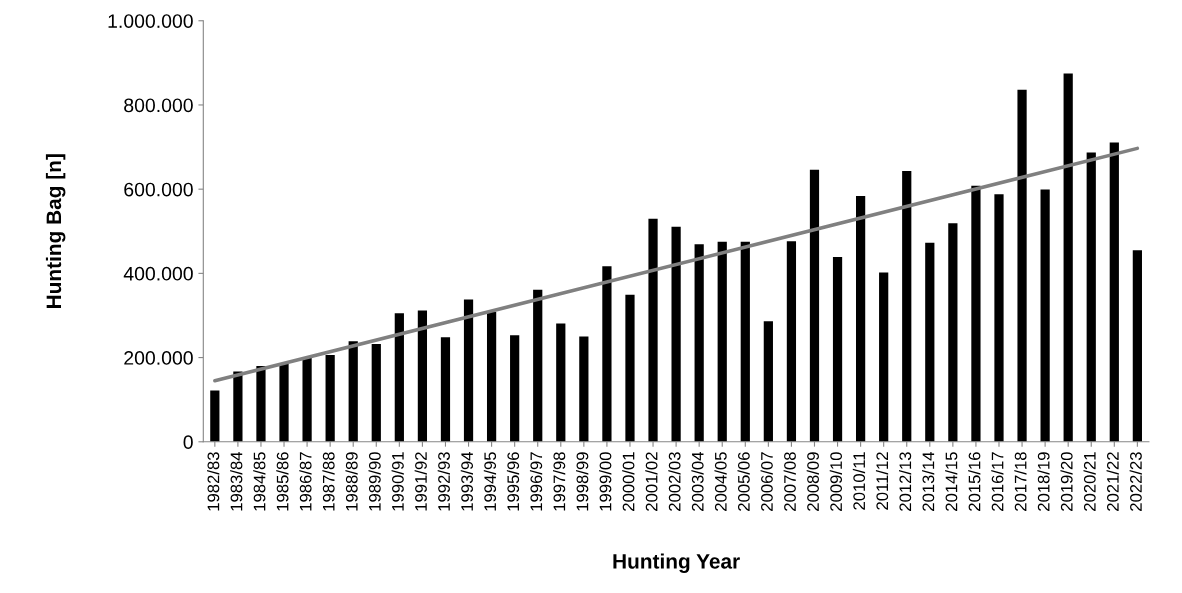 The width and height of the screenshot is (1182, 593). Describe the element at coordinates (1112, 481) in the screenshot. I see `x-tick-label: 2021/22` at that location.